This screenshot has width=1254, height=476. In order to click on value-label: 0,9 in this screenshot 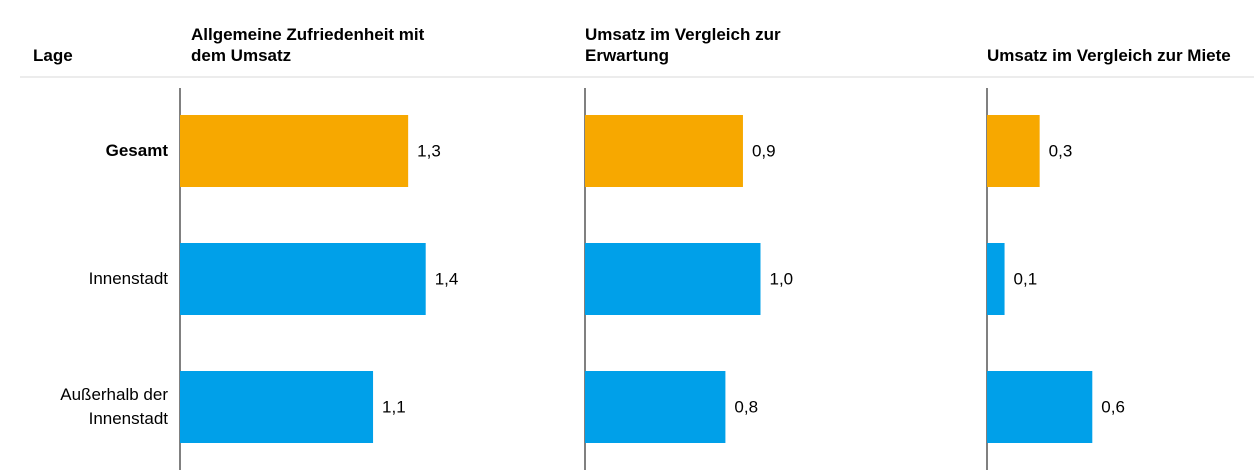, I will do `click(764, 150)`.